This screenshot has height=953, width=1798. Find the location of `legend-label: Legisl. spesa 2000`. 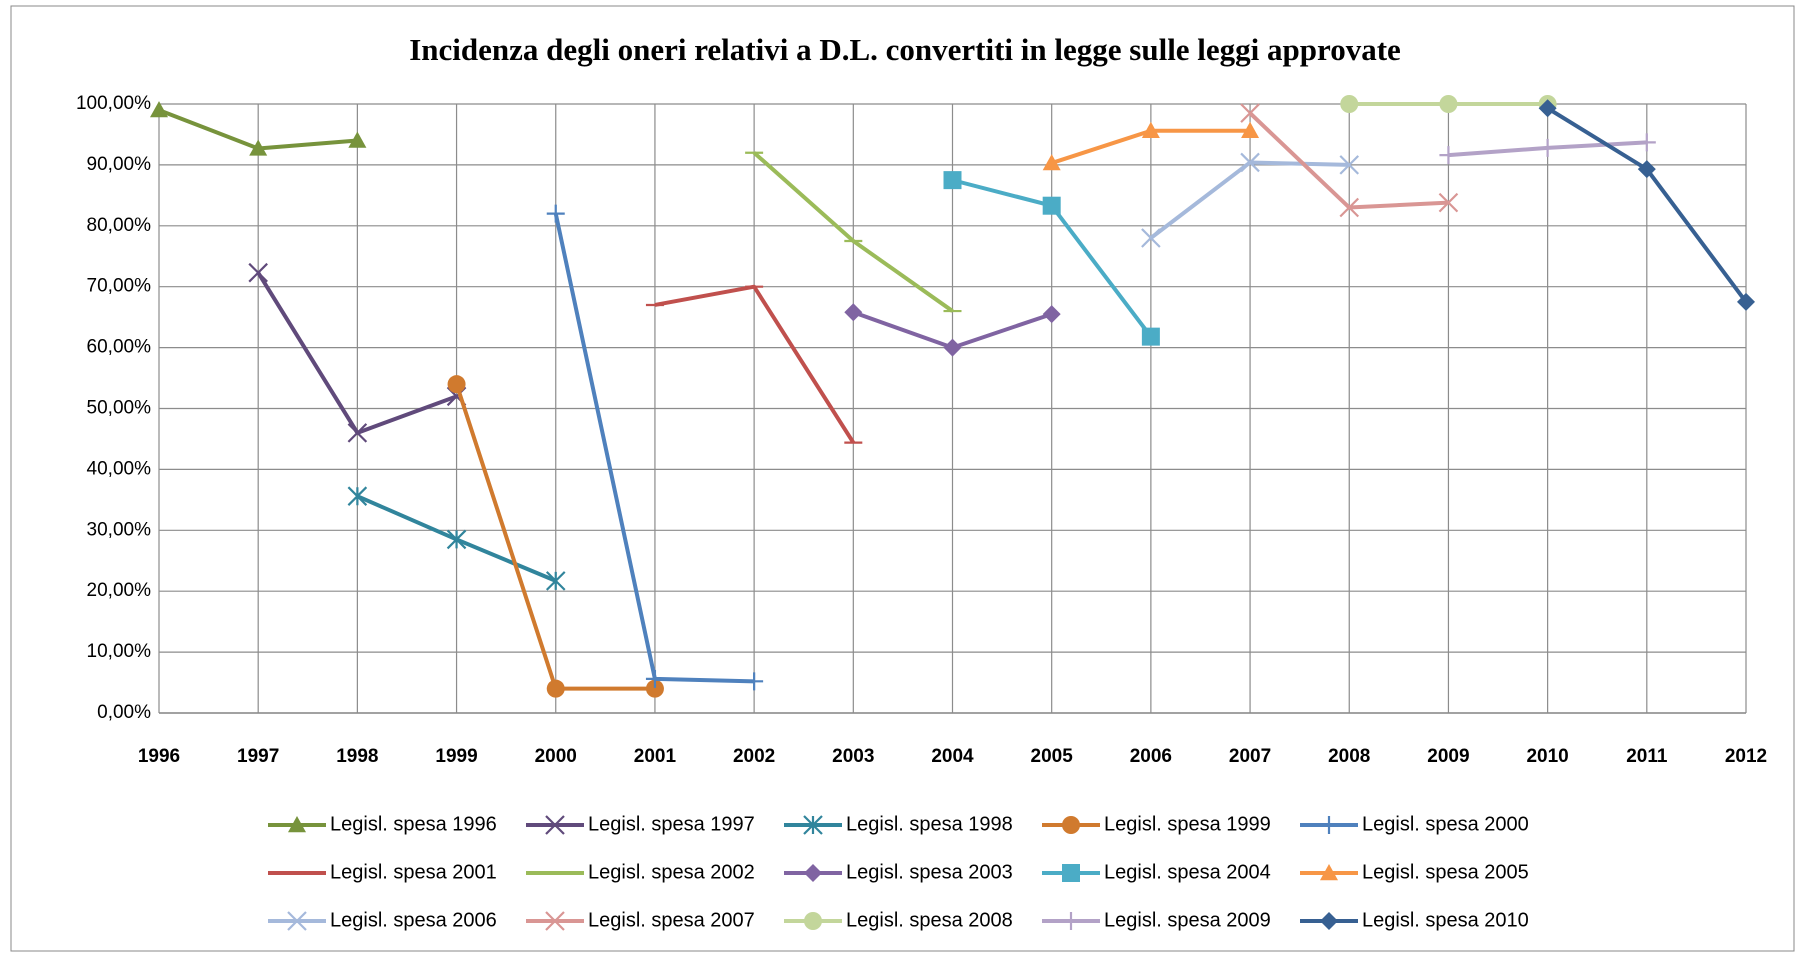

legend-label: Legisl. spesa 2000 is located at coordinates (1445, 824).